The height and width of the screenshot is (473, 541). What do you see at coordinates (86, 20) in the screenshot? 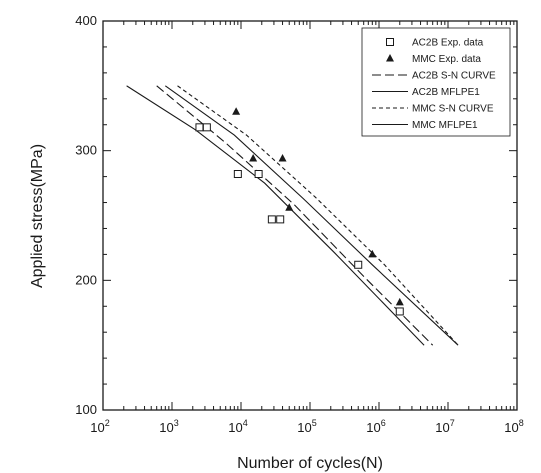
I see `y-tick-label: 400` at bounding box center [86, 20].